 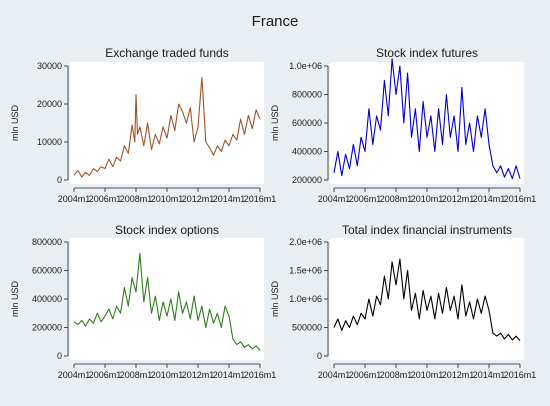 What do you see at coordinates (427, 53) in the screenshot?
I see `chart-title: Stock index futures` at bounding box center [427, 53].